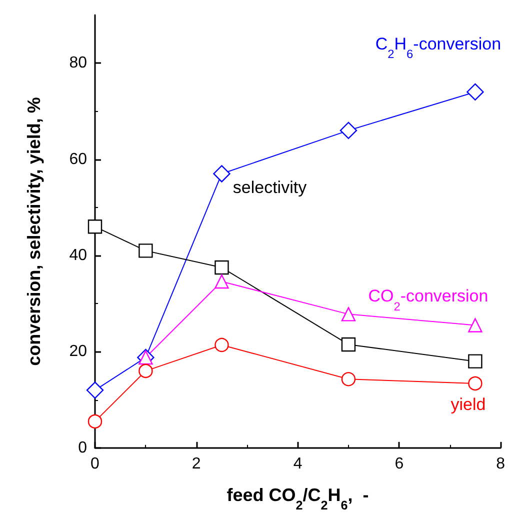 This screenshot has height=517, width=508. What do you see at coordinates (78, 255) in the screenshot?
I see `y-tick-label: 40` at bounding box center [78, 255].